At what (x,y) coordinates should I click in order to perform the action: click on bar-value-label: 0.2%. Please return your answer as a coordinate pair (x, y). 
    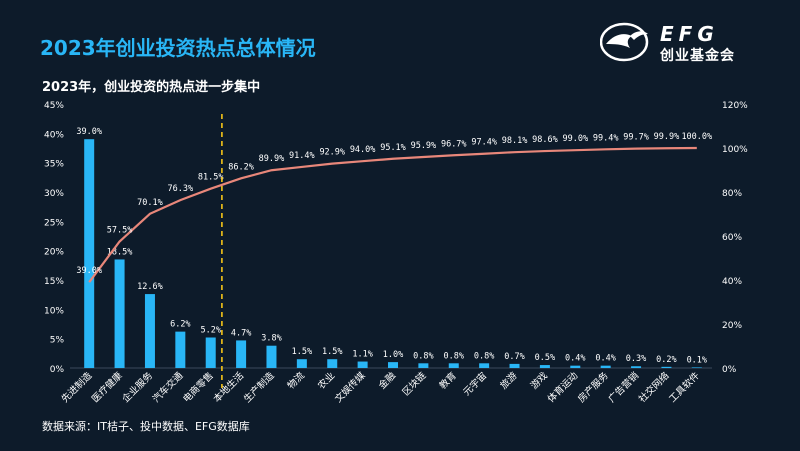
    Looking at the image, I should click on (666, 360).